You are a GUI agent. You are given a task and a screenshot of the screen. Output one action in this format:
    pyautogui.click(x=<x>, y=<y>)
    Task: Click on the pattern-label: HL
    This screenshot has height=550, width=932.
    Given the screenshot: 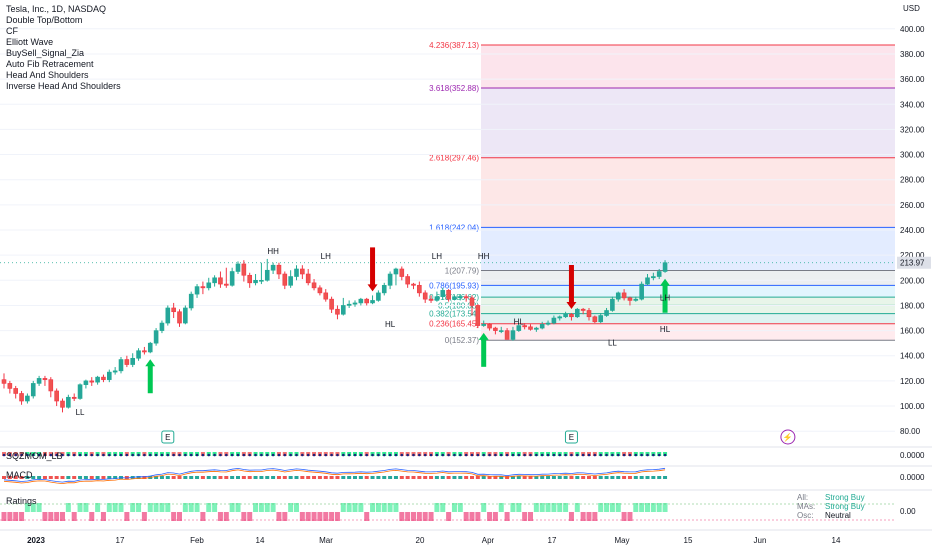 What is the action you would take?
    pyautogui.click(x=390, y=324)
    